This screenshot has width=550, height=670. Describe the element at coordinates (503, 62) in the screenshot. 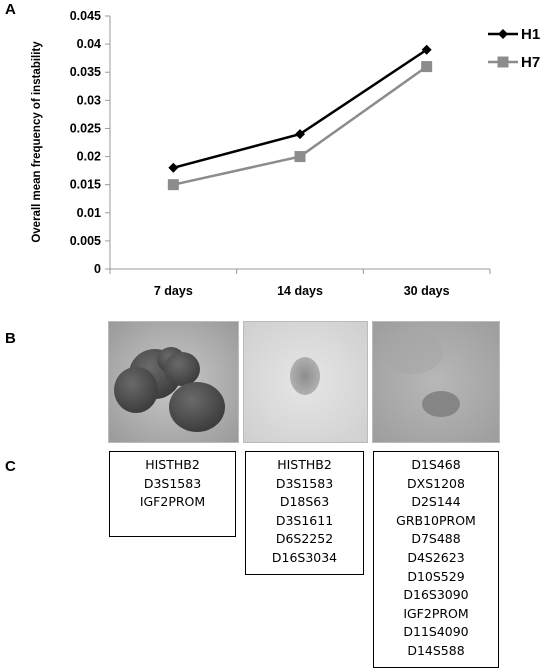

I see `legend-marker-h7` at that location.